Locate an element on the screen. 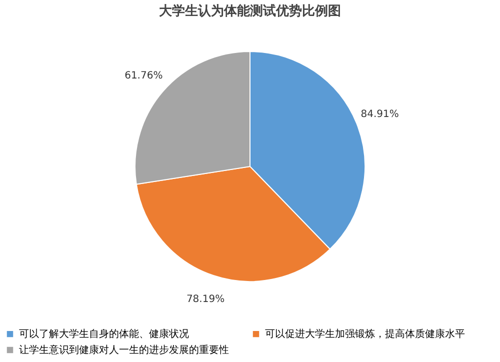 Image resolution: width=500 pixels, height=362 pixels. data-label: 61.76% is located at coordinates (143, 76).